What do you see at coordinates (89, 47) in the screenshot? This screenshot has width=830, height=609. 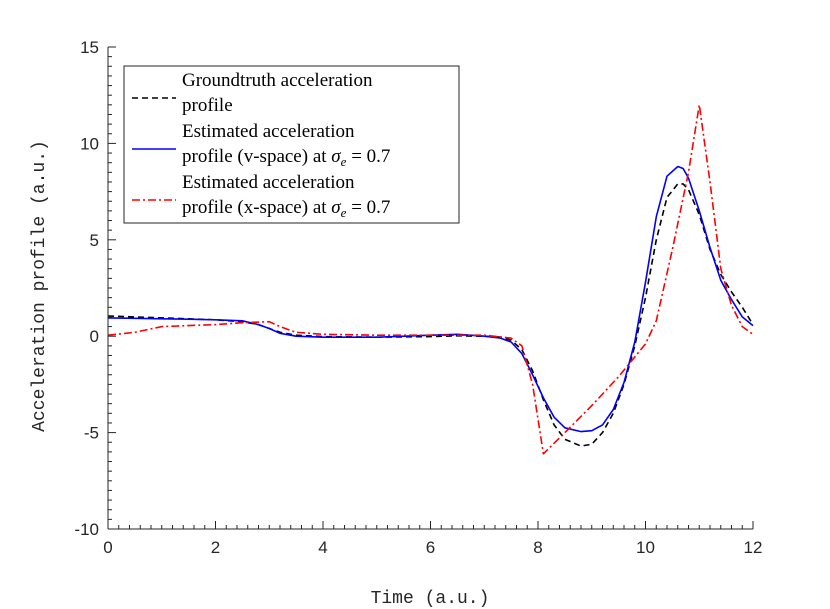 I see `y-tick-label: 15` at bounding box center [89, 47].